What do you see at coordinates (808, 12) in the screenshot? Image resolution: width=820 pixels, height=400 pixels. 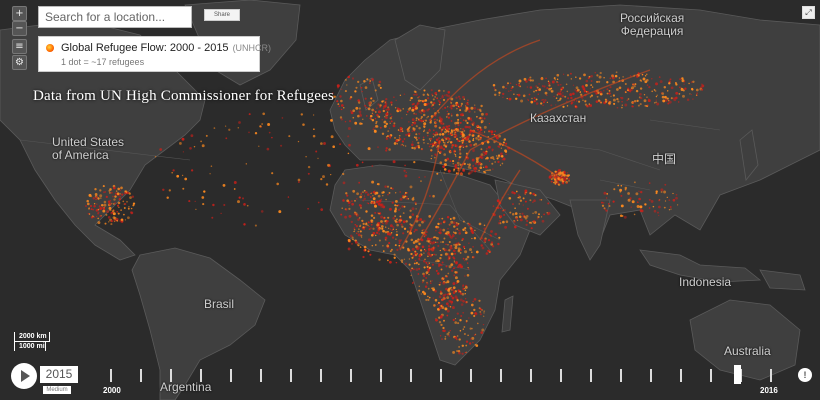 I see `expand-icon: ⤢` at bounding box center [808, 12].